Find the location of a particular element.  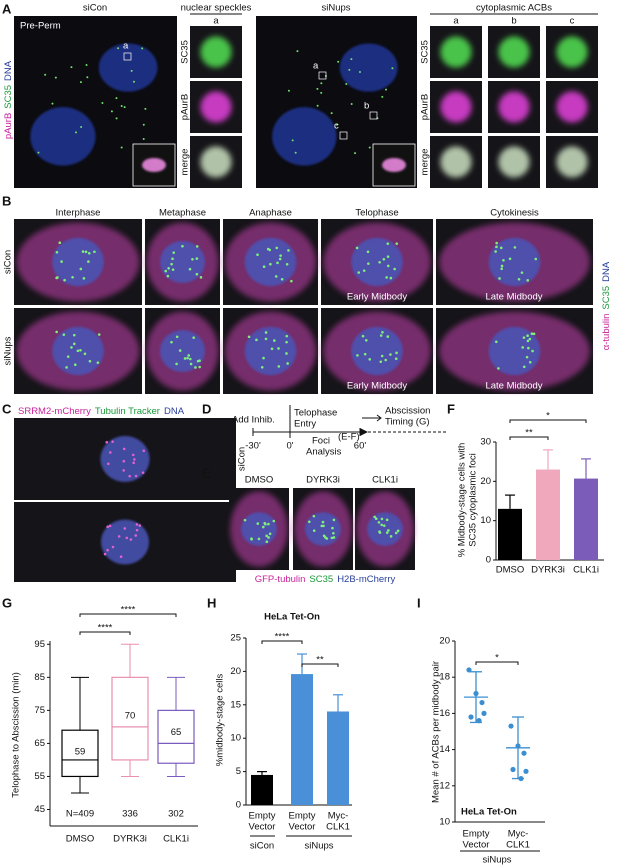

panel-label: D is located at coordinates (206, 408).